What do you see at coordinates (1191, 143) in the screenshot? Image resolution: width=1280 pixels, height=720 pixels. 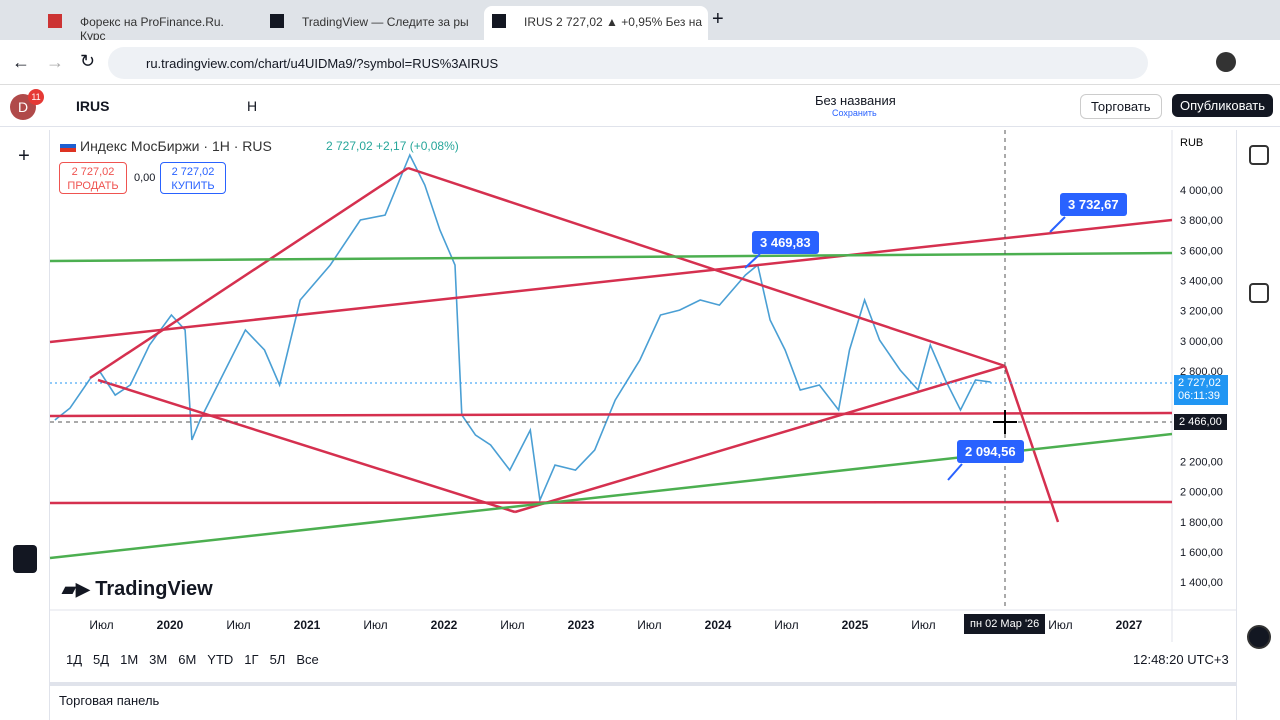 I see `currency: RUB` at bounding box center [1191, 143].